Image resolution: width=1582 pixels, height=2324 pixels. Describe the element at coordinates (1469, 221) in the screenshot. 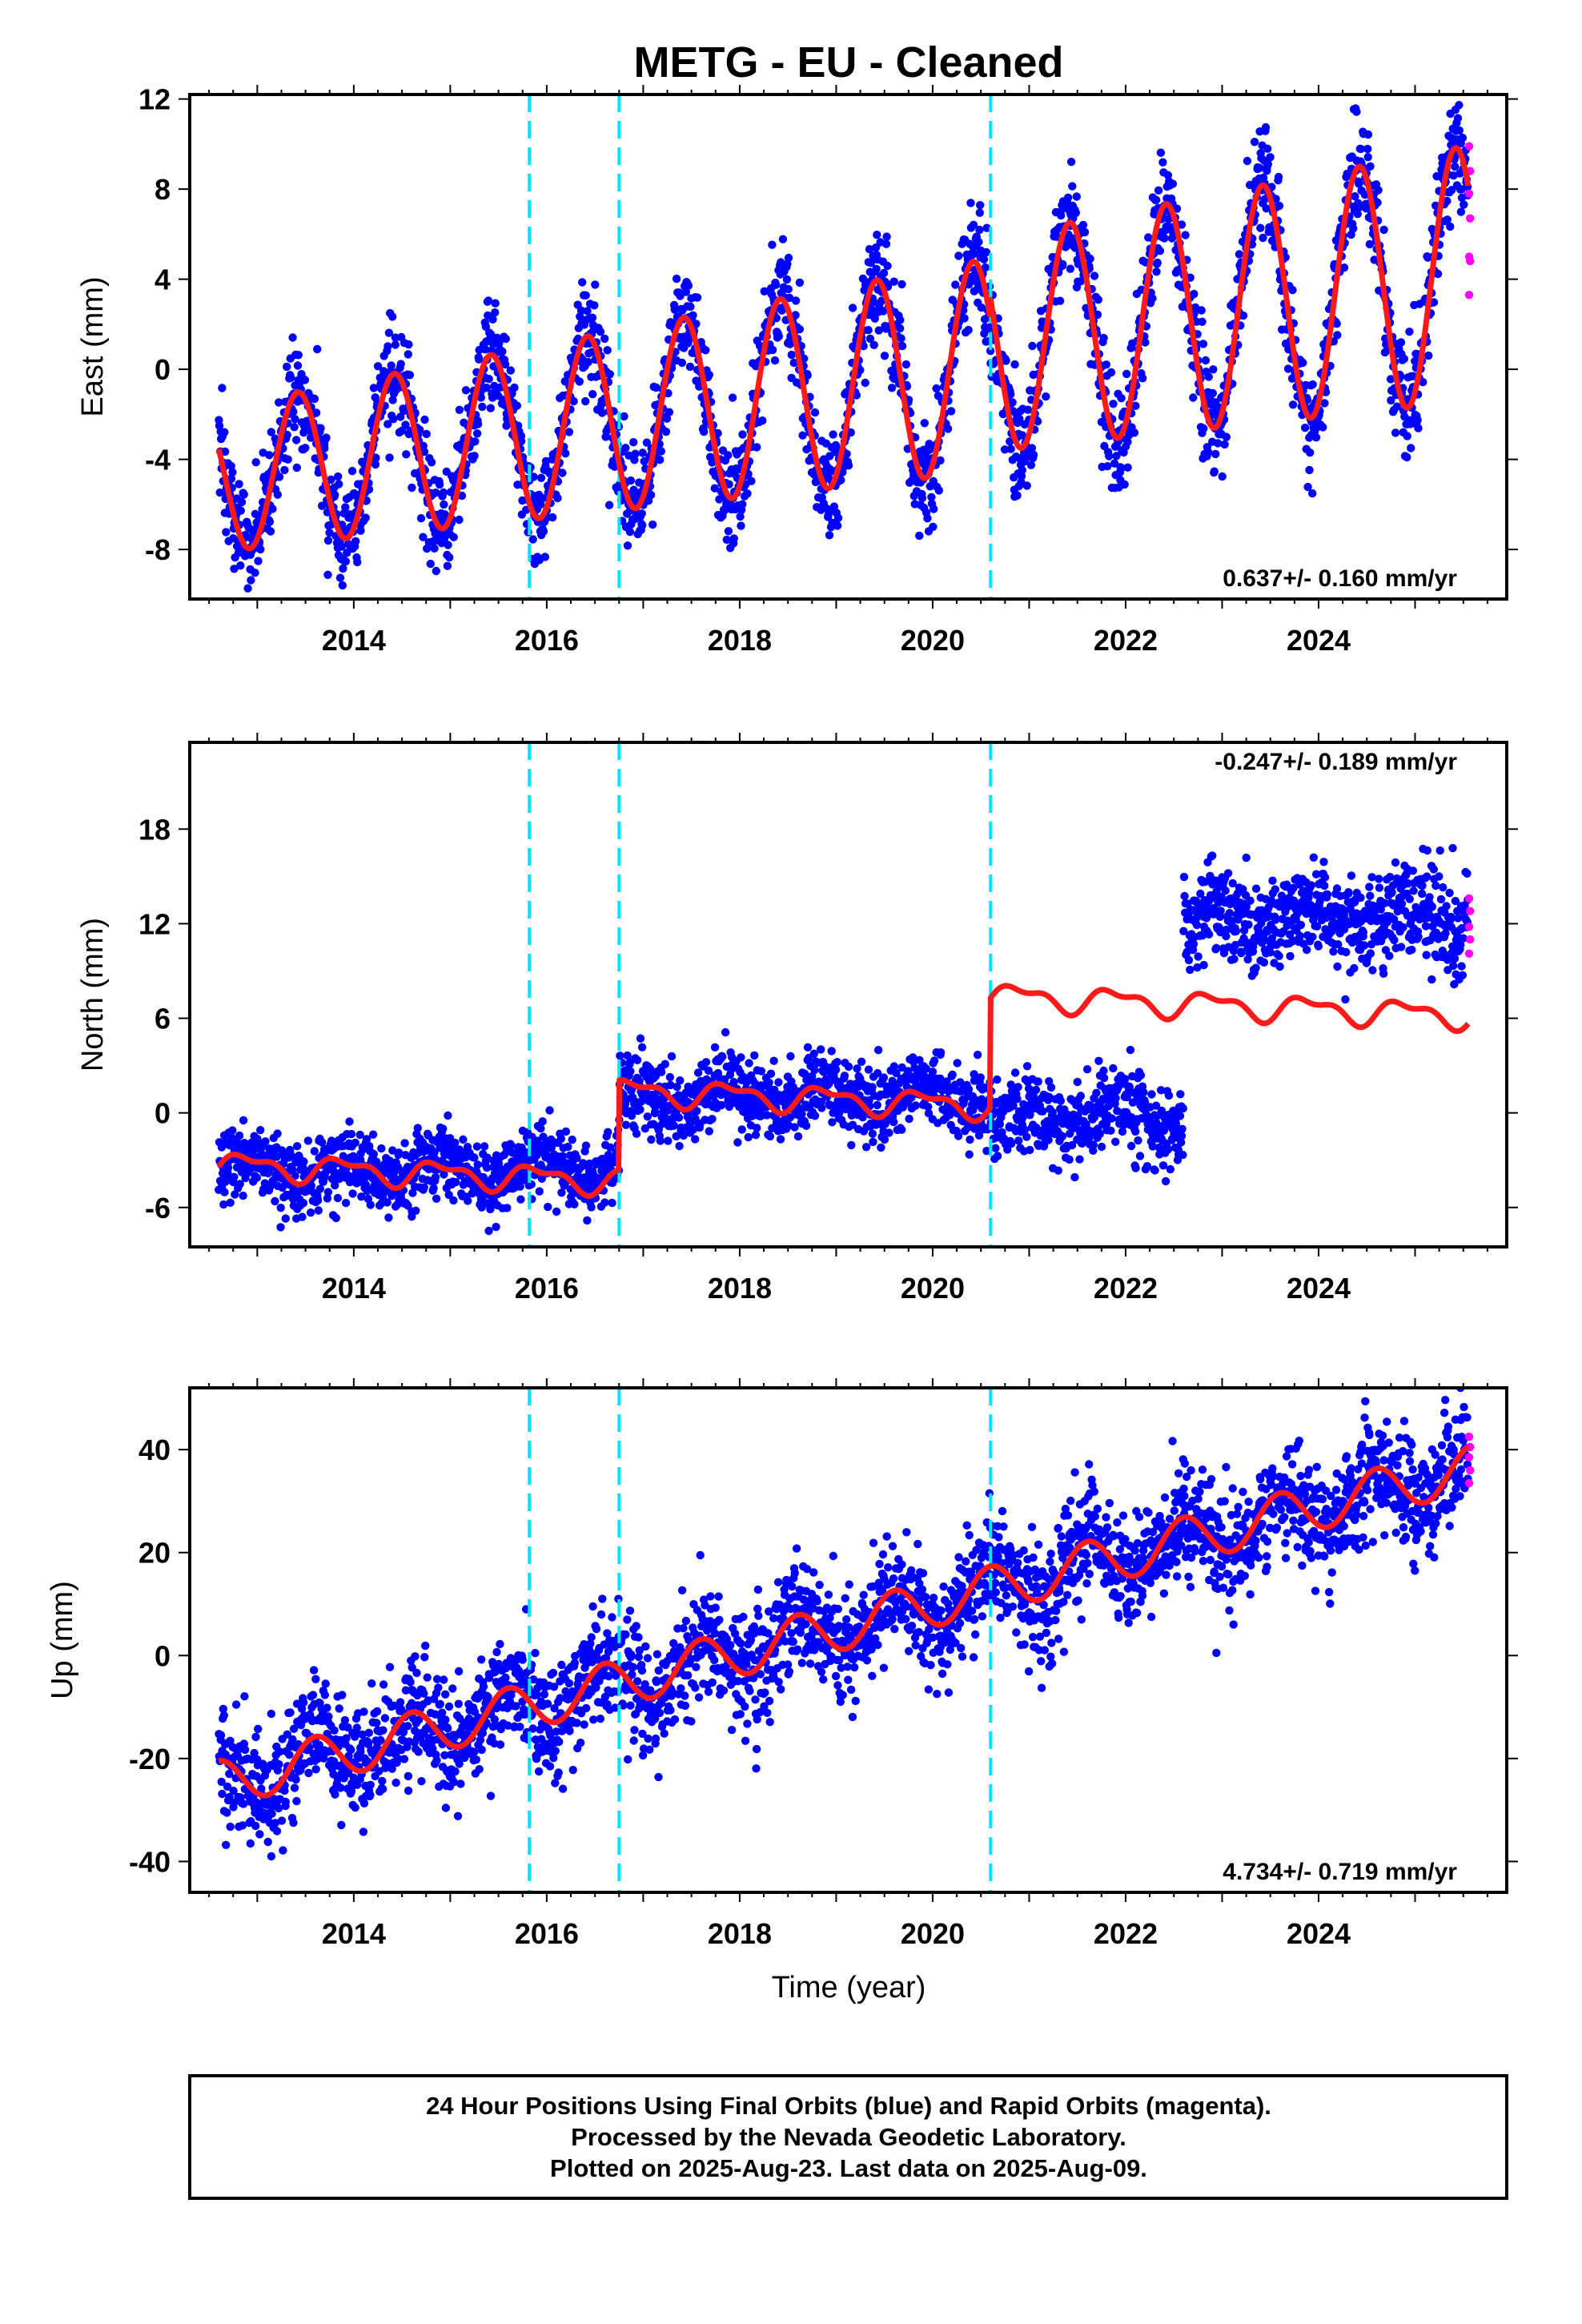

I see `east-rapid-points` at that location.